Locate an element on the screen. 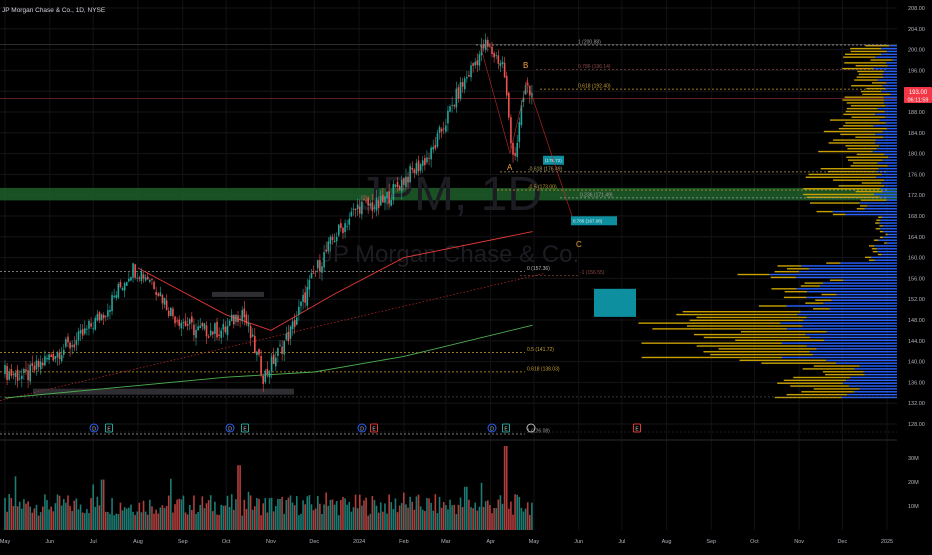  trend-line is located at coordinates (273, 336).